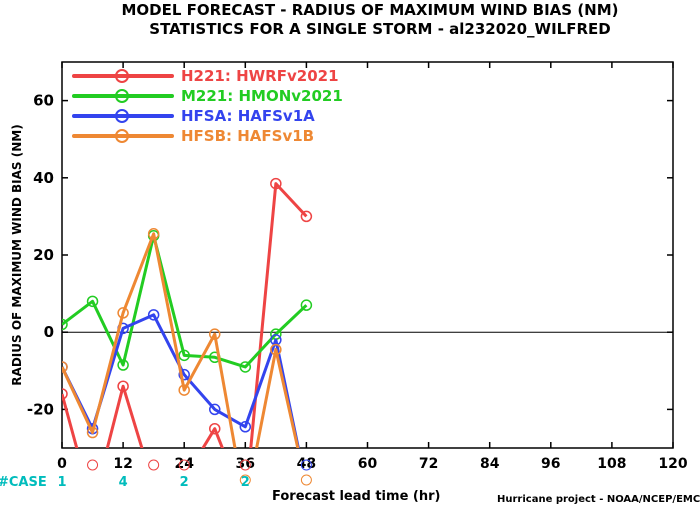 Image resolution: width=700 pixels, height=514 pixels. What do you see at coordinates (153, 482) in the screenshot?
I see `case-counts: 1 4 2 2` at bounding box center [153, 482].